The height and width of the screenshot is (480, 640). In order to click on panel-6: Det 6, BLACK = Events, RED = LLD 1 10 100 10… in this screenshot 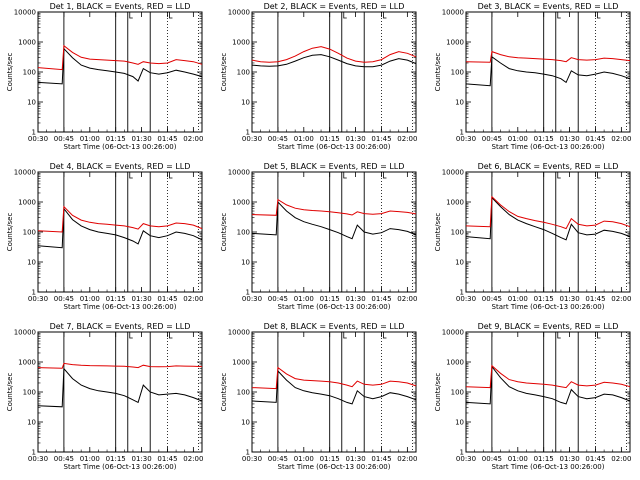, I will do `click(532, 236)`.